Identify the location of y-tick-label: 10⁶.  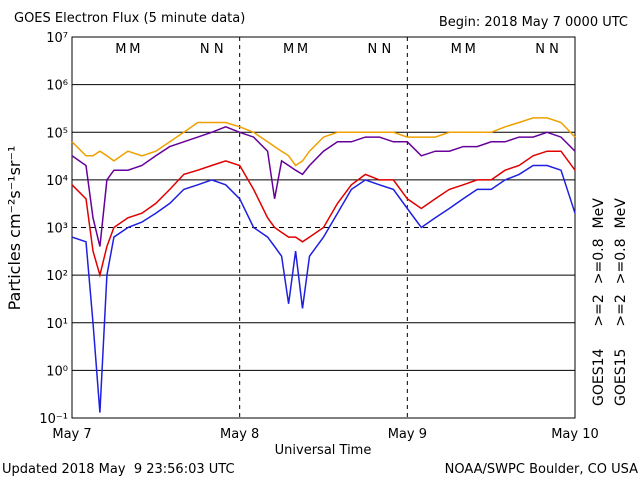
(57, 86).